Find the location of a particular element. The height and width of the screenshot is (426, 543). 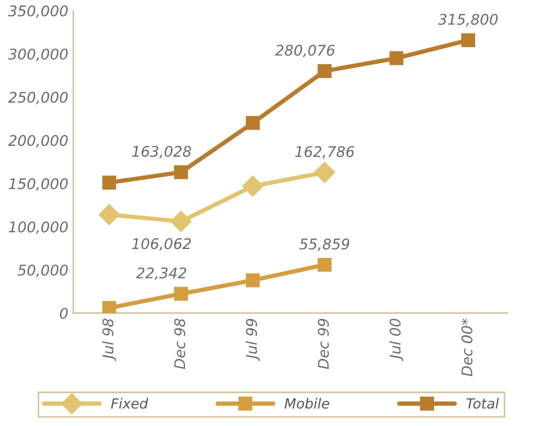

y-tick-label: 300,000 is located at coordinates (38, 55).